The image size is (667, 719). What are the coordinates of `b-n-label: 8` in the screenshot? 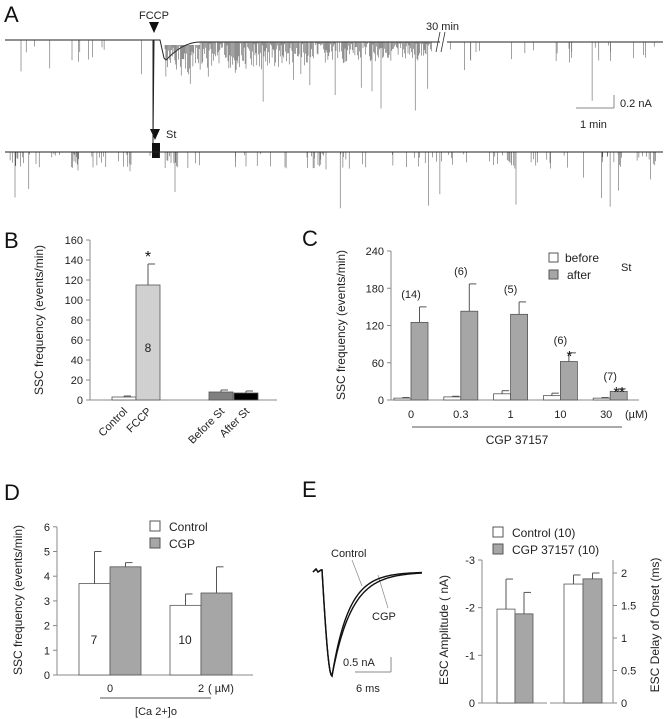 It's located at (148, 348).